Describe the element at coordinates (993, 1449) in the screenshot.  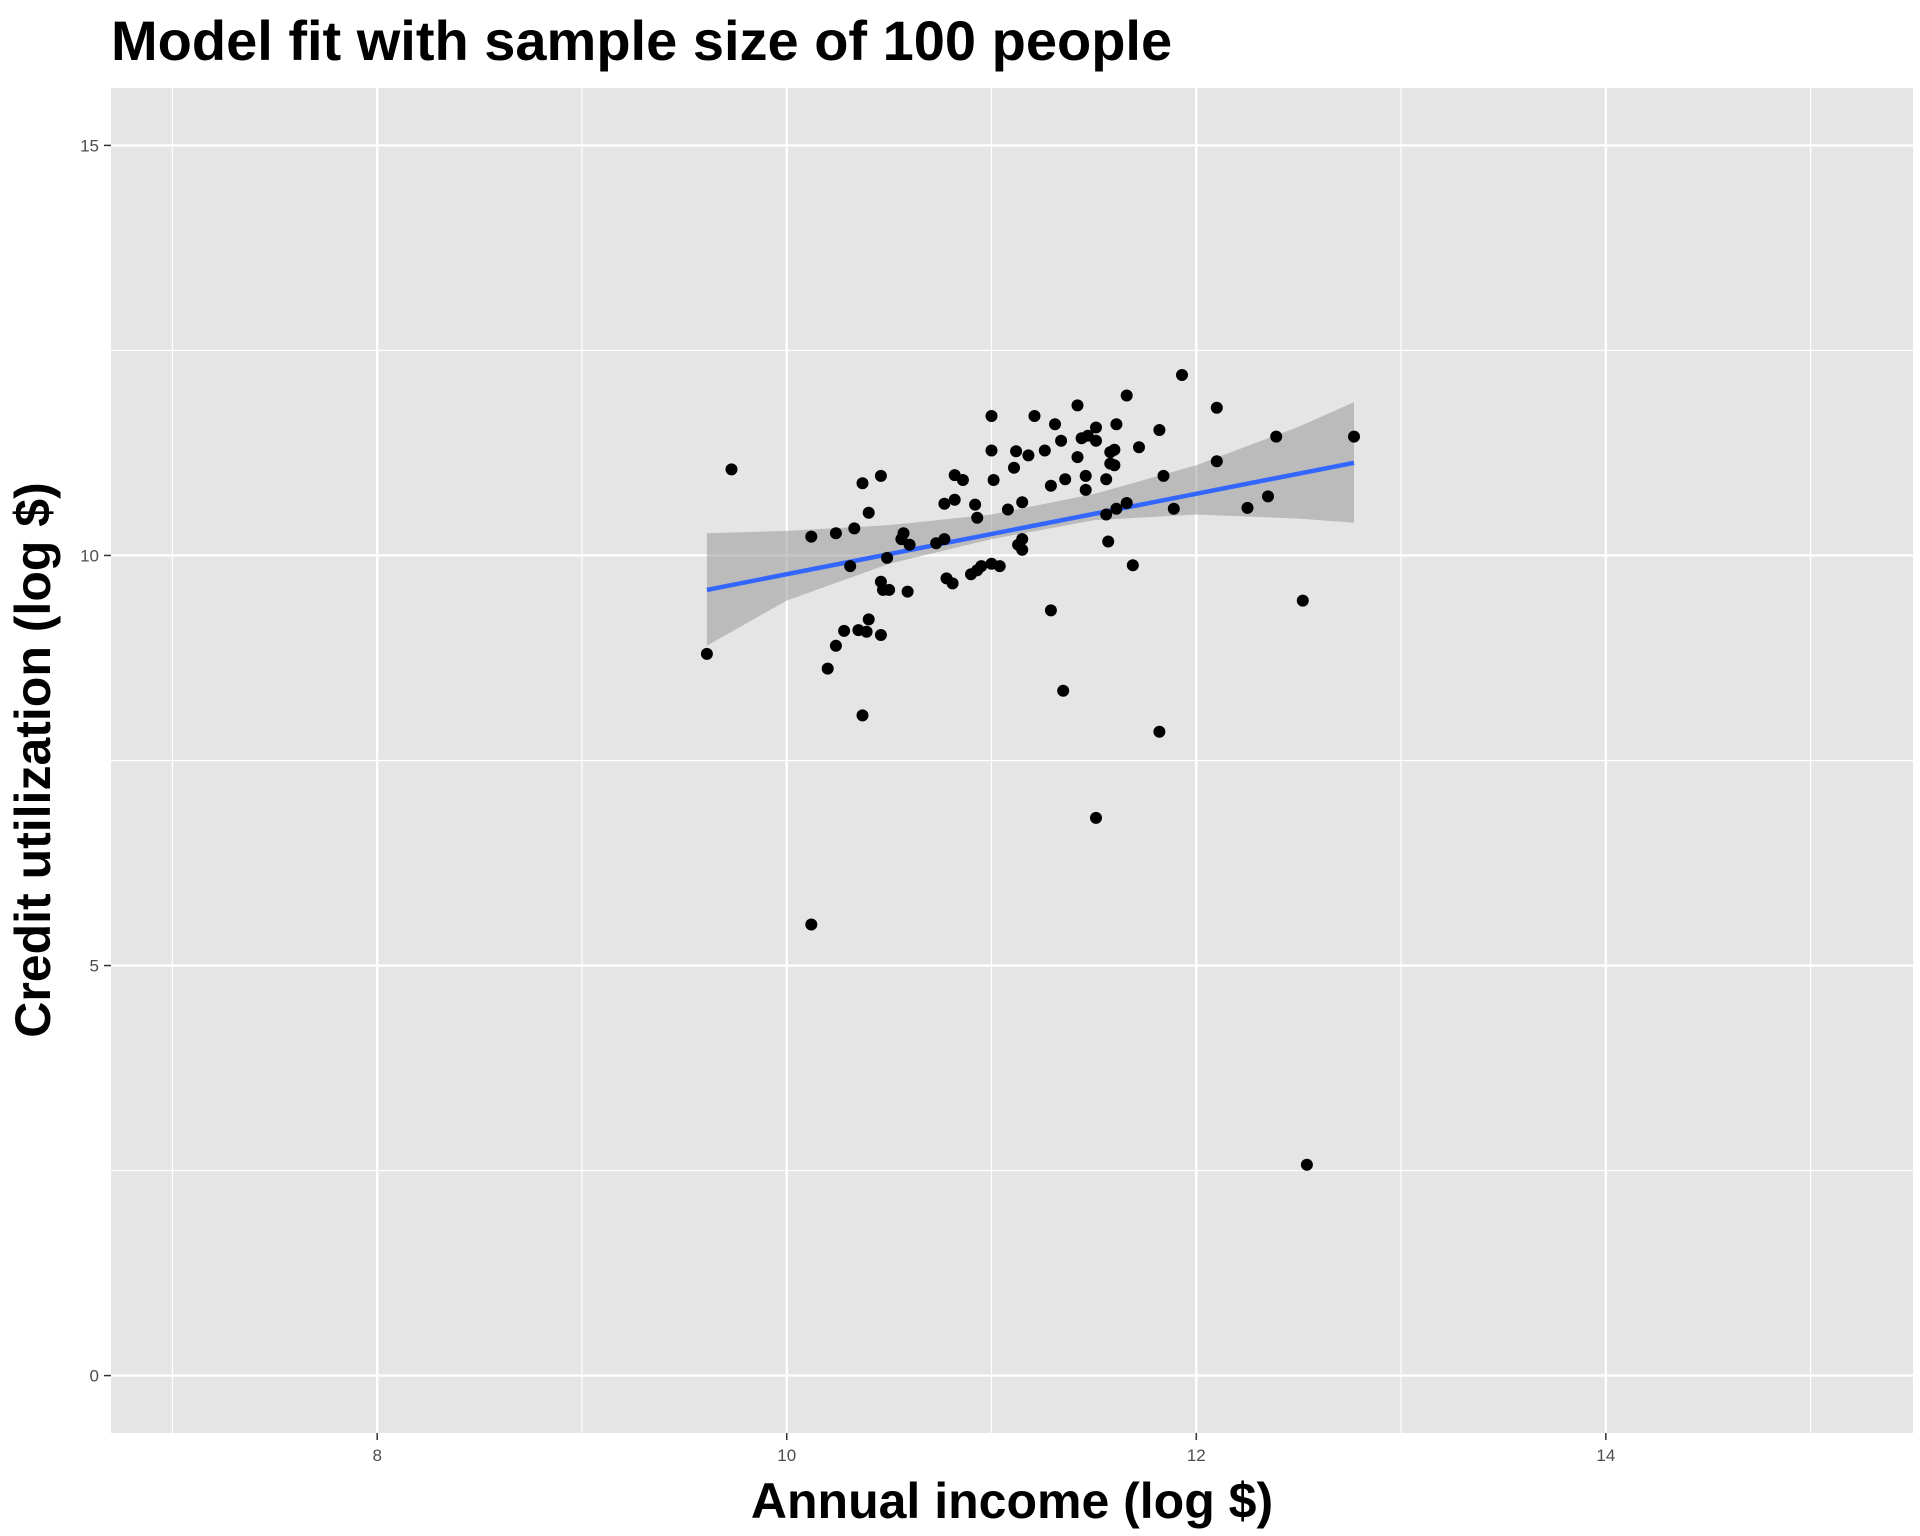
I see `x-axis: 8 10 12 14` at that location.